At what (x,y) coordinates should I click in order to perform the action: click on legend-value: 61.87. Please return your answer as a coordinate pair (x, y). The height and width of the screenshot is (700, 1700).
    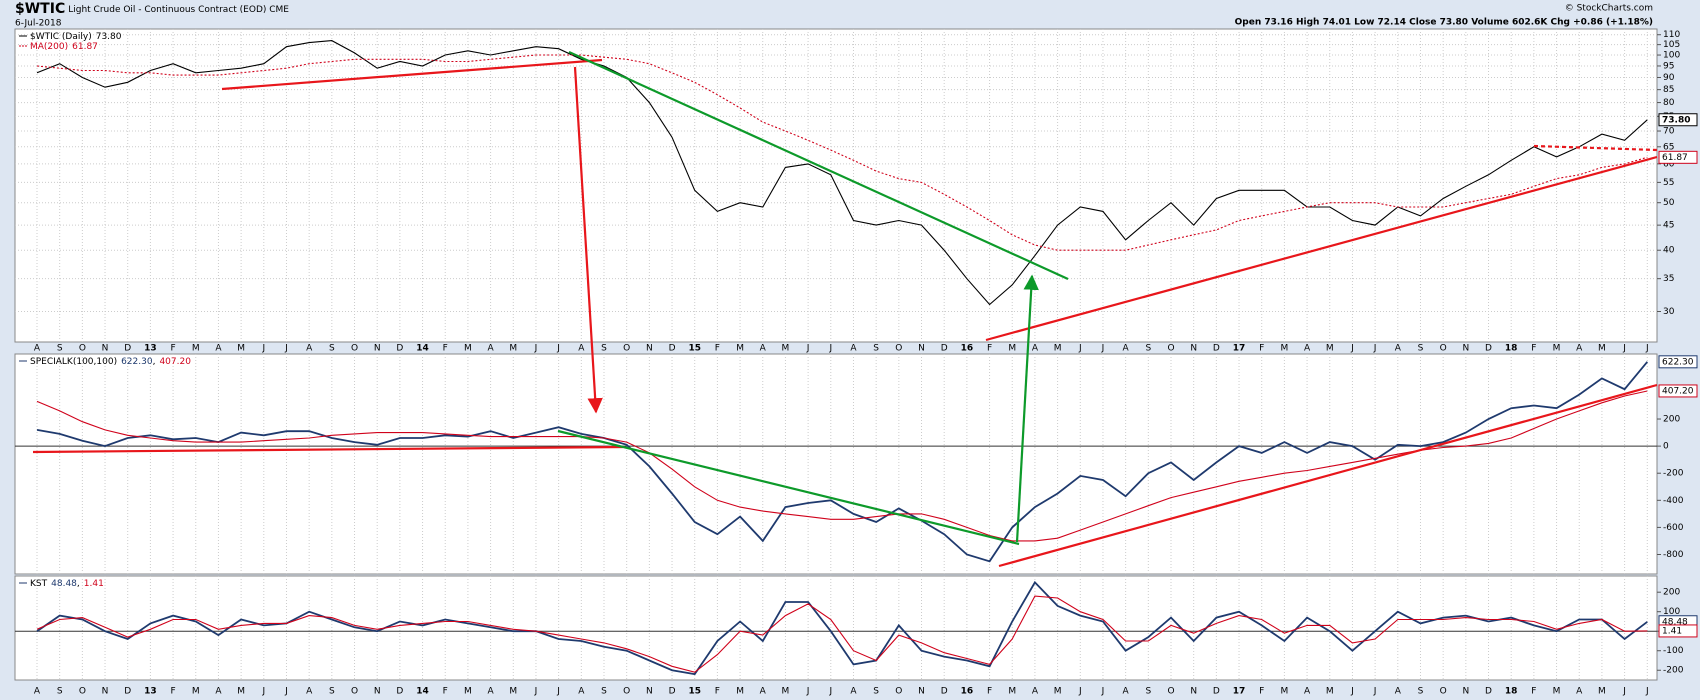
    Looking at the image, I should click on (85, 47).